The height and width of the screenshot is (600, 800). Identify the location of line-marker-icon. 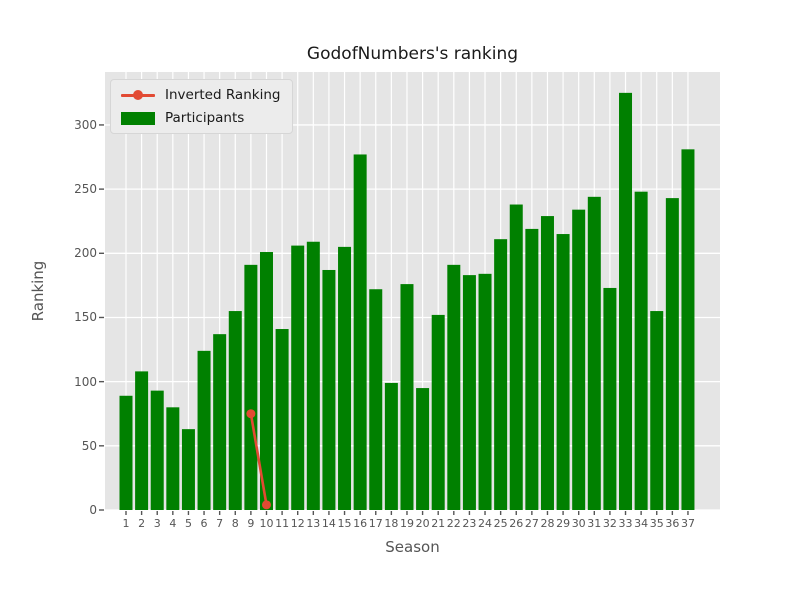
(138, 95).